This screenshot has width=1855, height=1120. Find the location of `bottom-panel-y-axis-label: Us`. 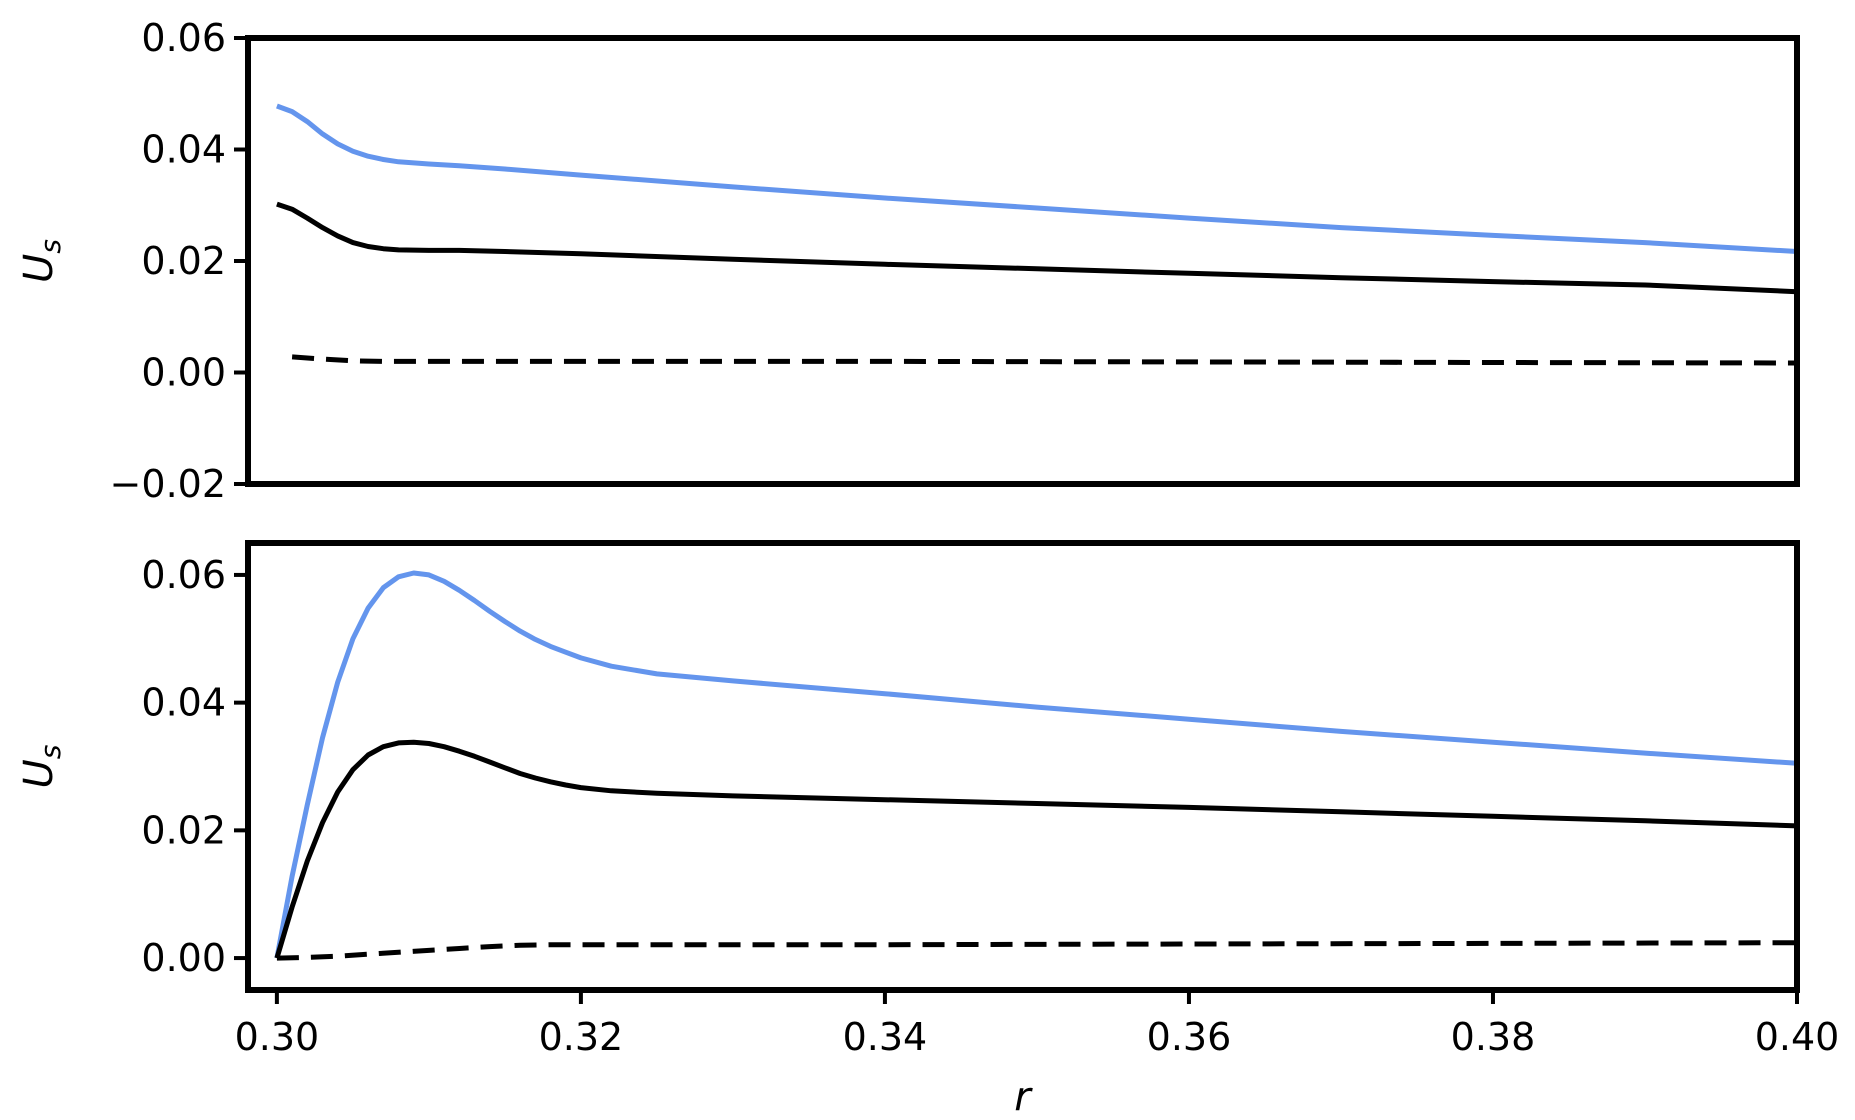

bottom-panel-y-axis-label: Us is located at coordinates (41, 767).